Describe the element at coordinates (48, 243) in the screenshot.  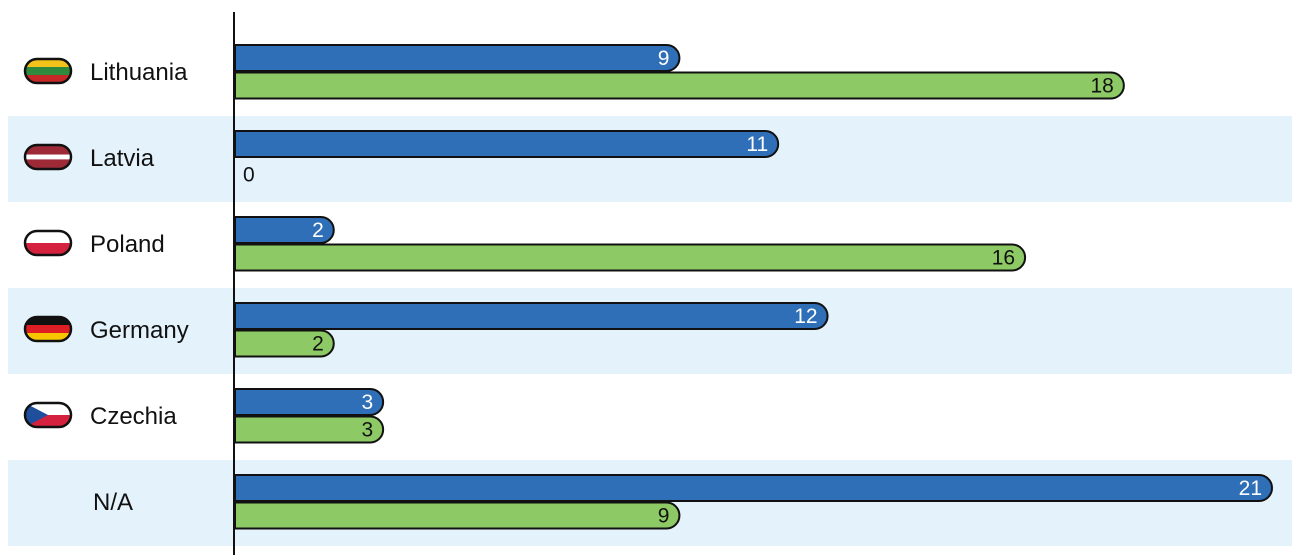
I see `flag-poland-icon` at that location.